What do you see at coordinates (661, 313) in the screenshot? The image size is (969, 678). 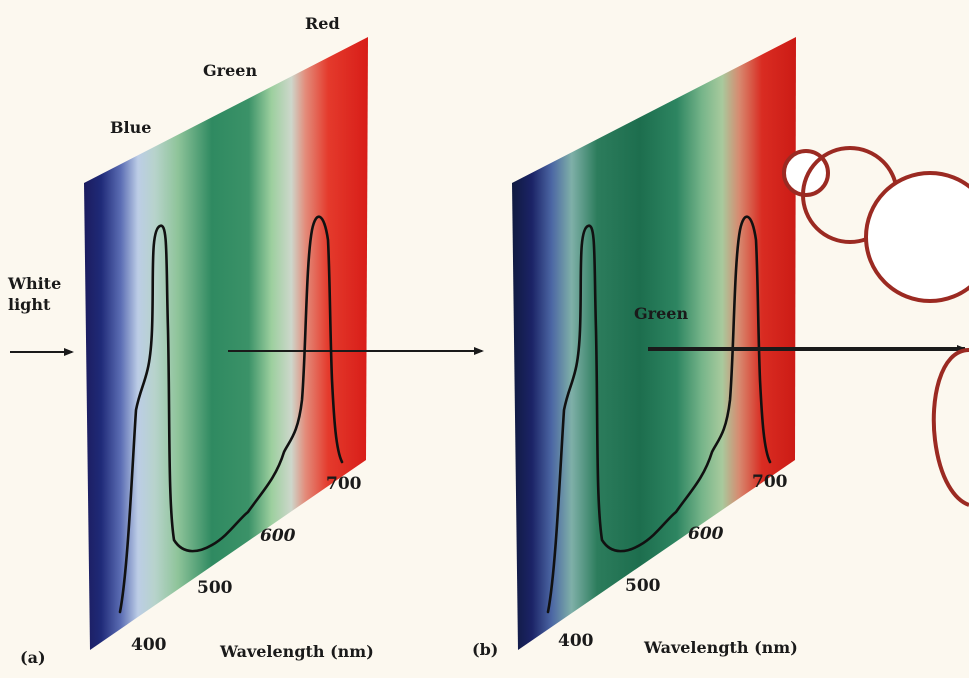 I see `transmitted-green-label: Green` at bounding box center [661, 313].